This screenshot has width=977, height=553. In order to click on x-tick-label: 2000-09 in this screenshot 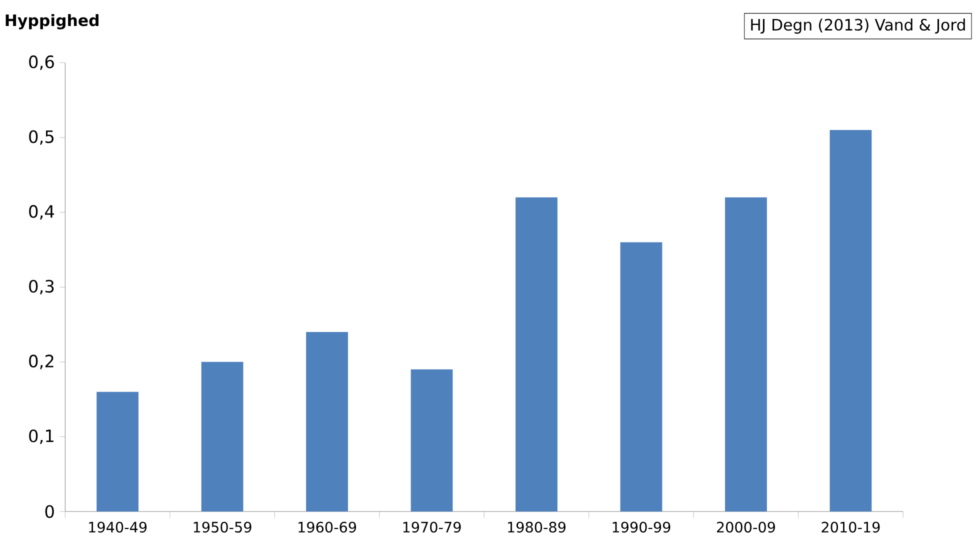, I will do `click(745, 527)`.